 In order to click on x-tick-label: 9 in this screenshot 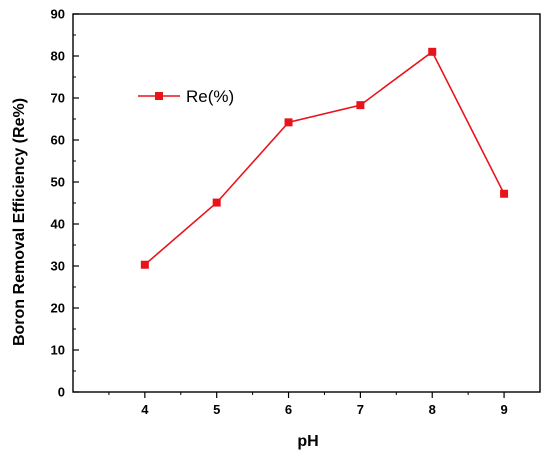, I will do `click(503, 409)`.